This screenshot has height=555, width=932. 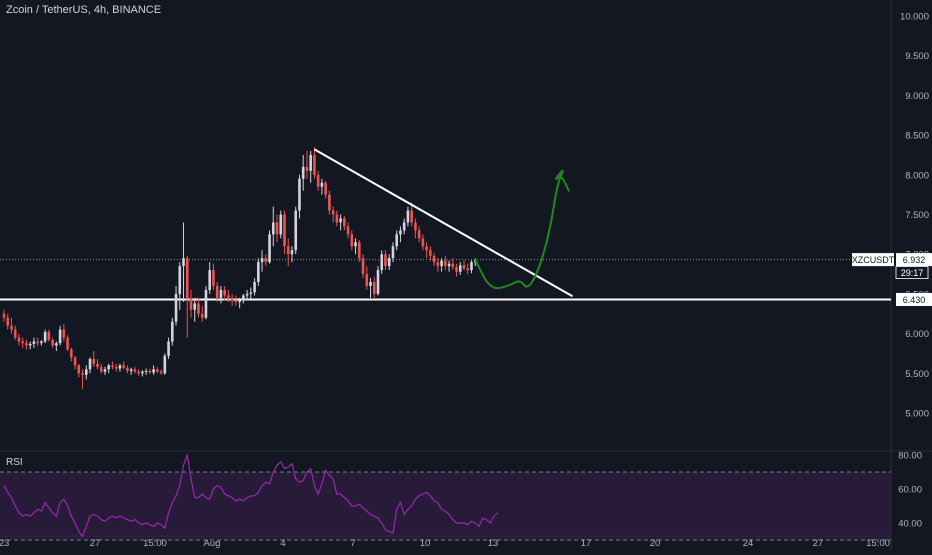 What do you see at coordinates (917, 56) in the screenshot?
I see `price-tick-label: 9.500` at bounding box center [917, 56].